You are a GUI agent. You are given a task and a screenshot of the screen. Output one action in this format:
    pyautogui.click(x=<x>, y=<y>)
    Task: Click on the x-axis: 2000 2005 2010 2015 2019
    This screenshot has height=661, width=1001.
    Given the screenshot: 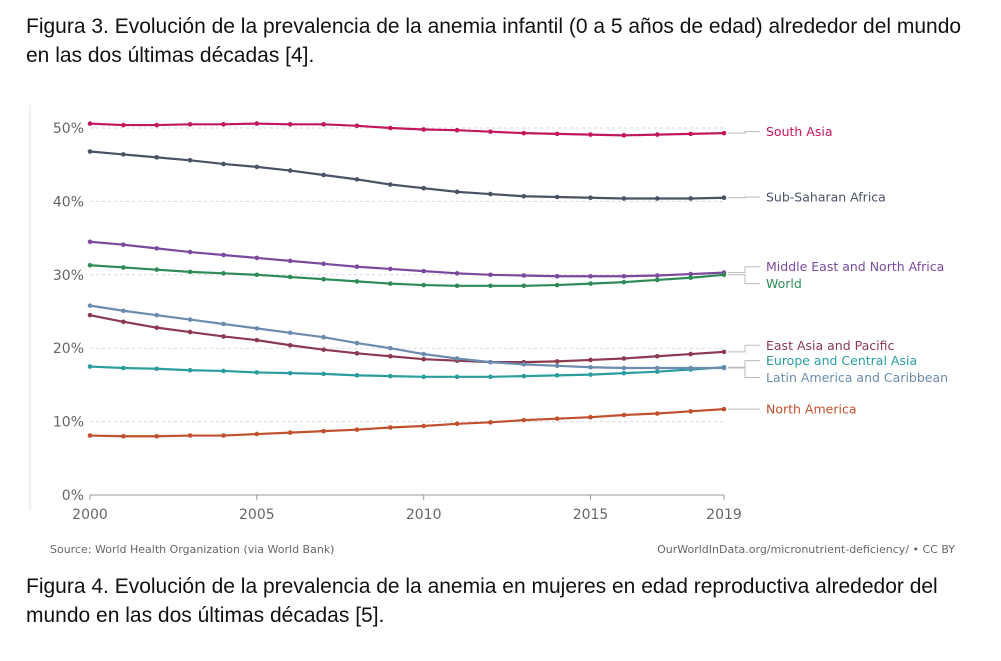 What is the action you would take?
    pyautogui.click(x=407, y=508)
    